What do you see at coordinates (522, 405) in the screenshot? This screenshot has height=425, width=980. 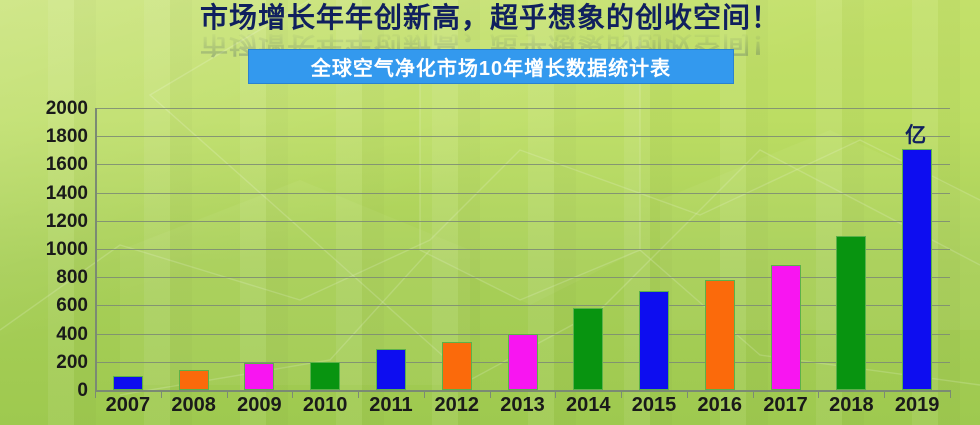 I see `x-axis-tick-label: 2013` at bounding box center [522, 405].